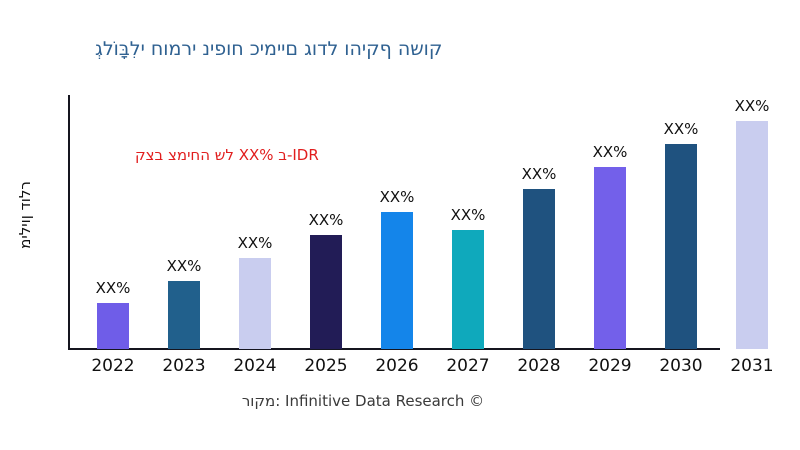 The width and height of the screenshot is (800, 450). What do you see at coordinates (610, 151) in the screenshot?
I see `bar-value-label-2029: XX%` at bounding box center [610, 151].